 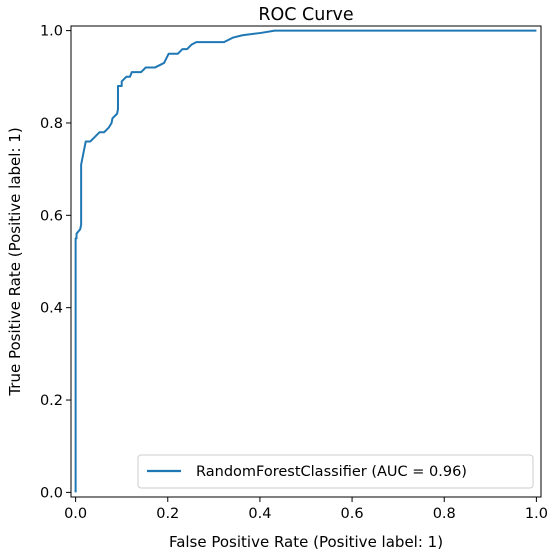 I want to click on y-axis-label: True Positive Rate (Positive label: 1), so click(x=15, y=261).